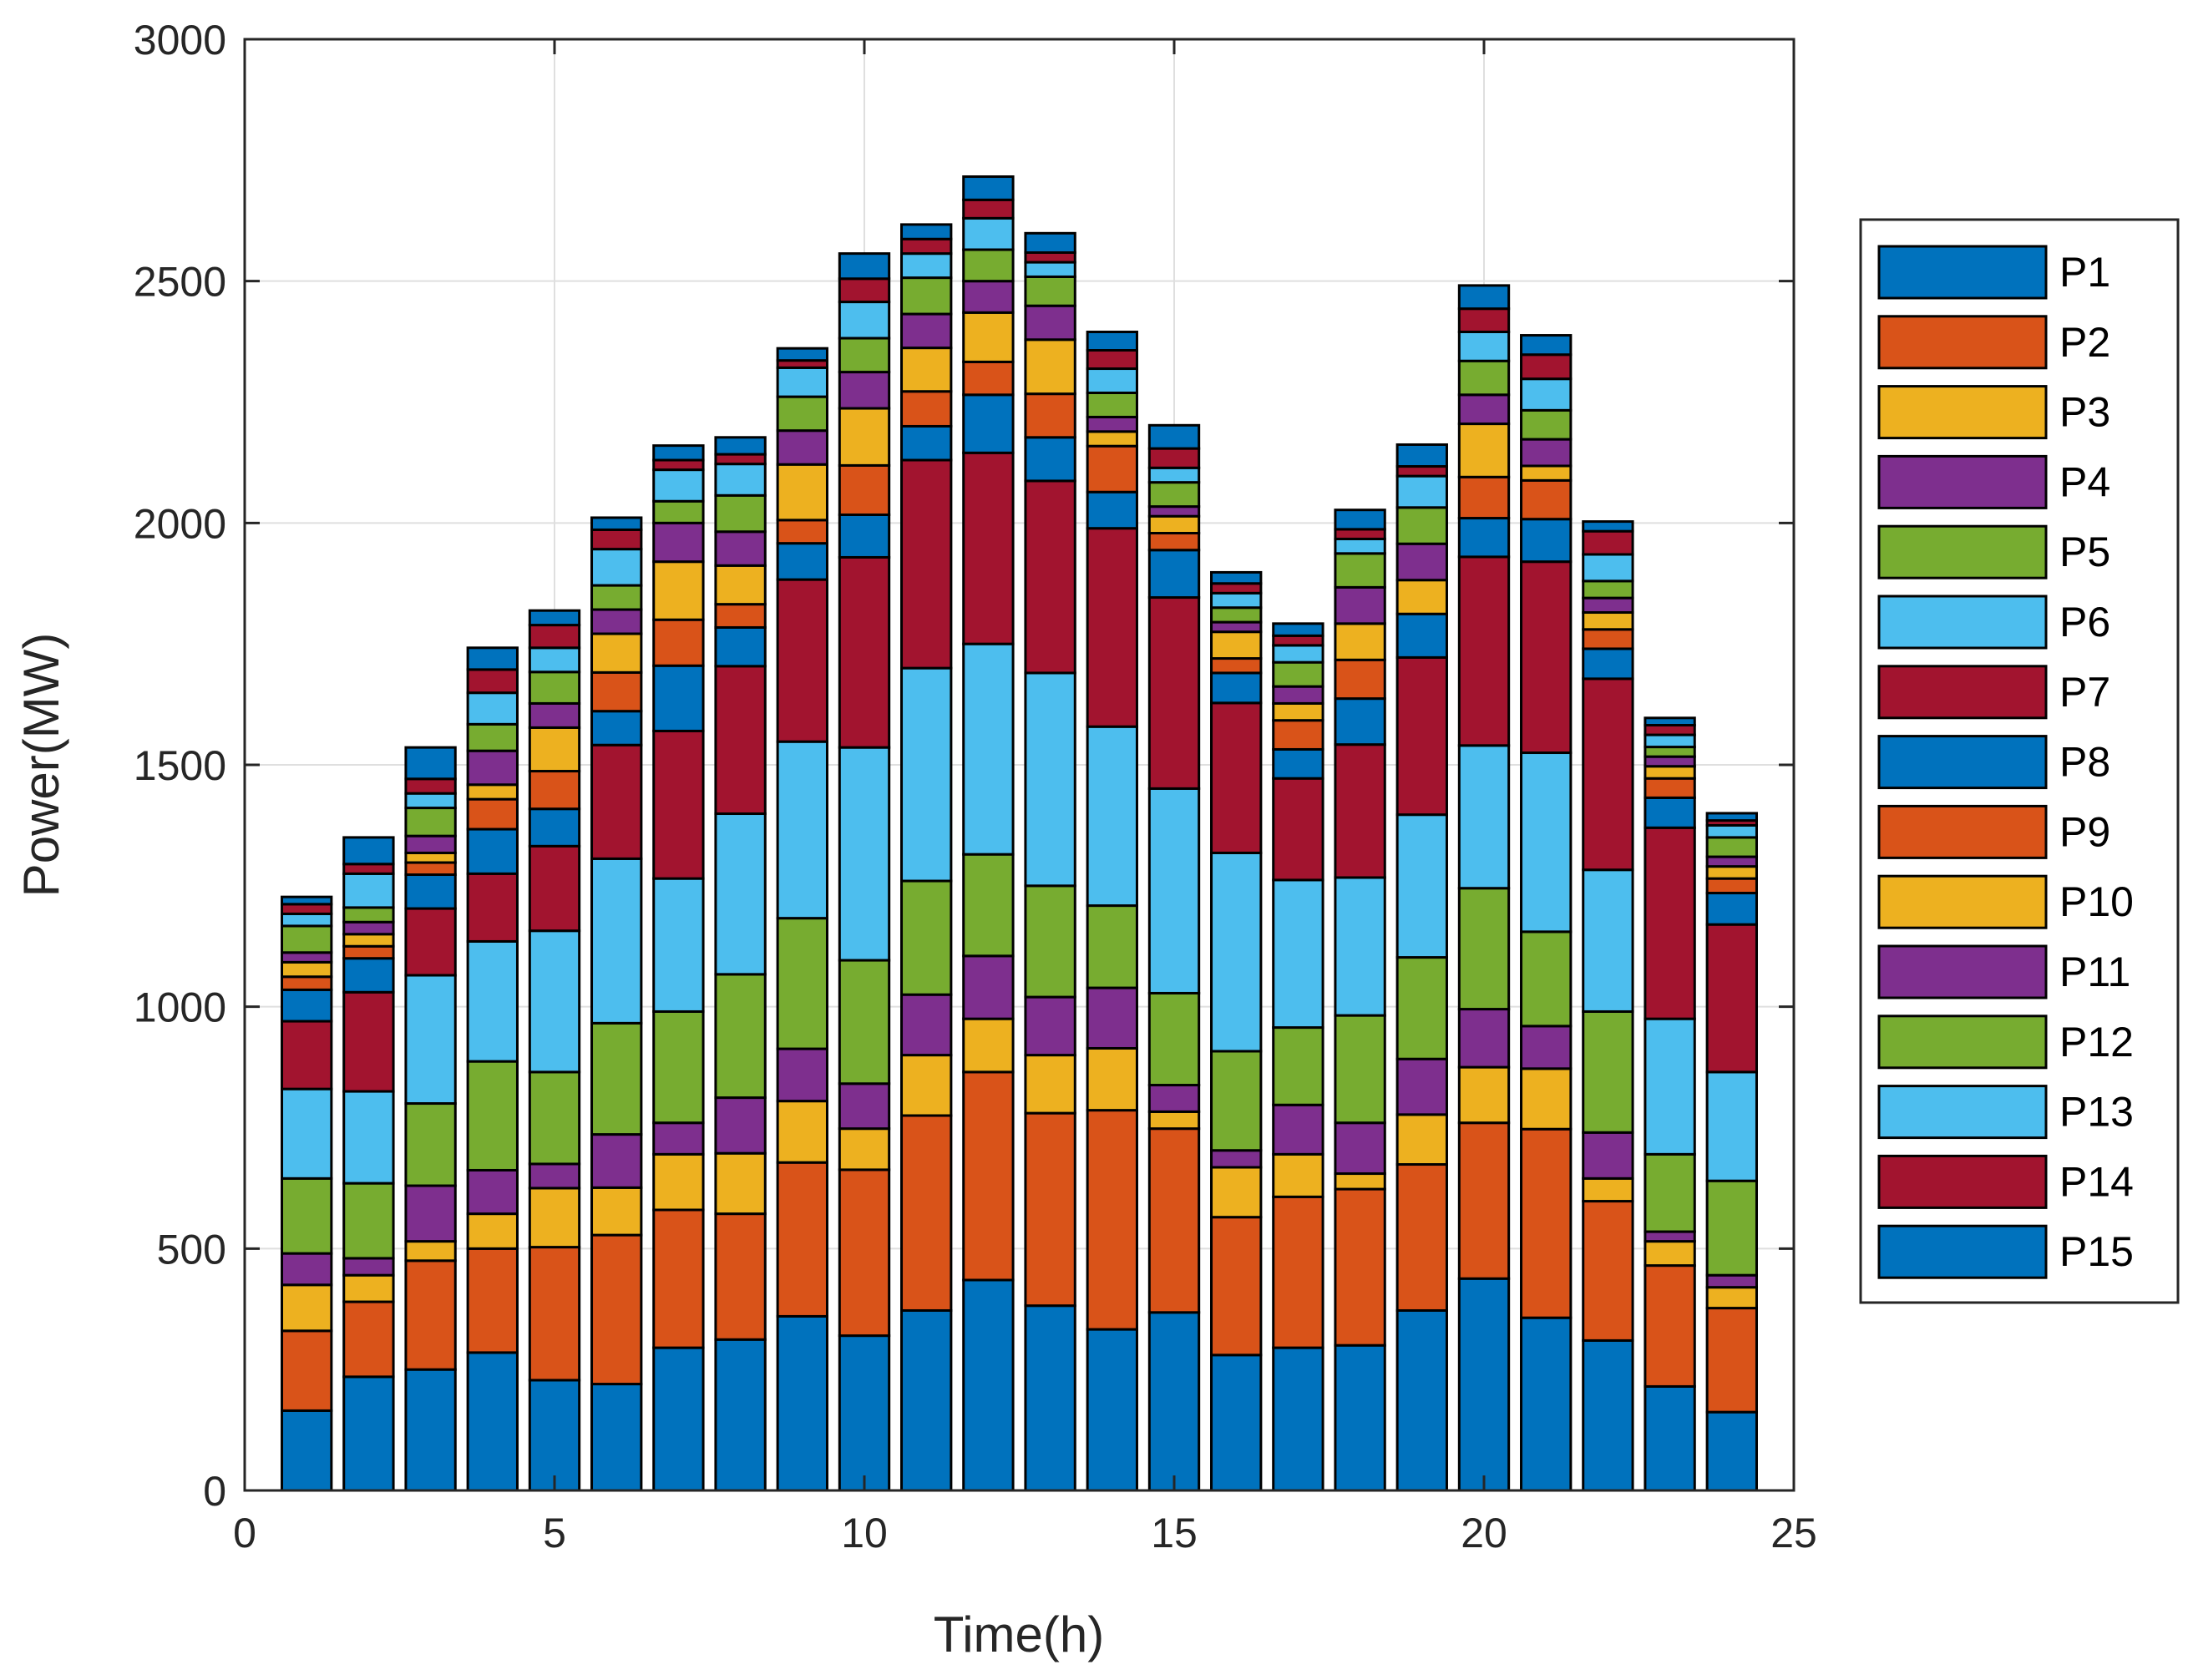  What do you see at coordinates (2084, 482) in the screenshot?
I see `legend-label-p4: P4` at bounding box center [2084, 482].